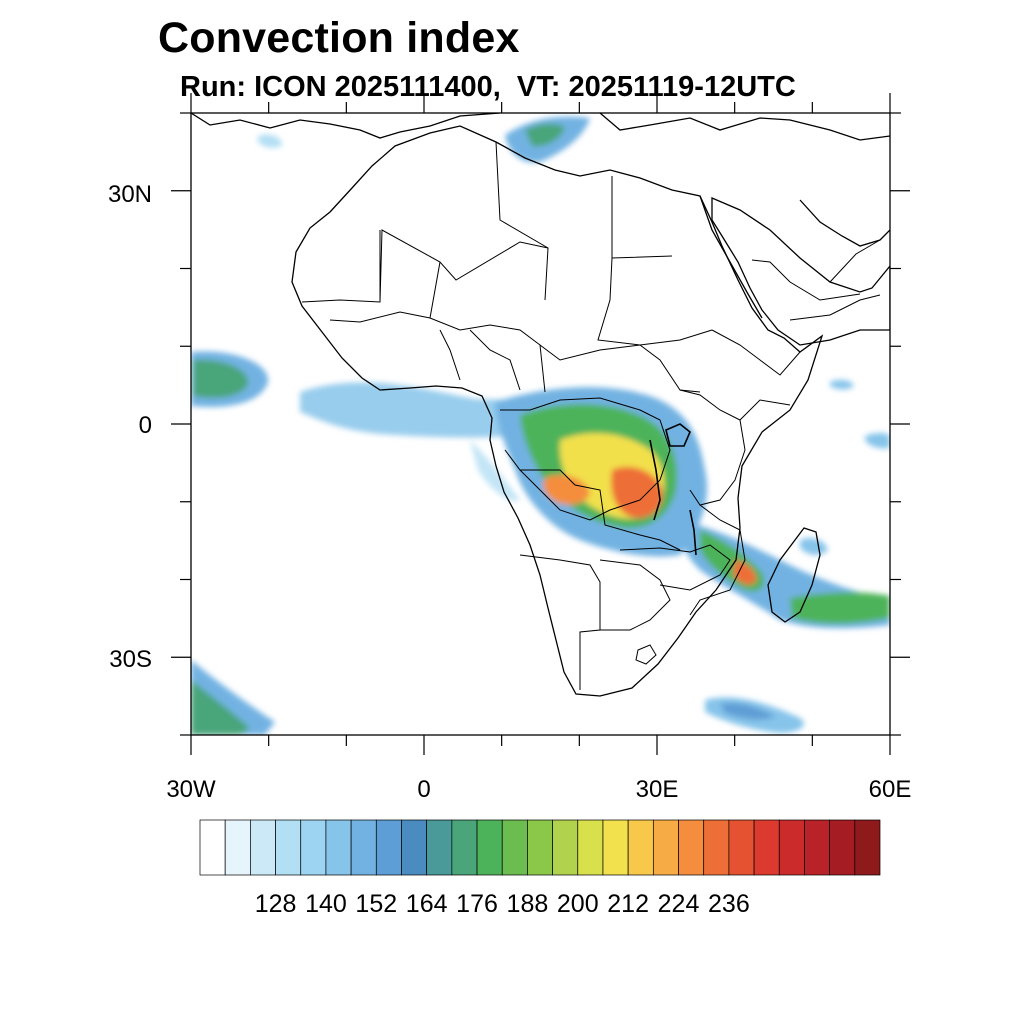  I want to click on colorbar-label: 212, so click(628, 904).